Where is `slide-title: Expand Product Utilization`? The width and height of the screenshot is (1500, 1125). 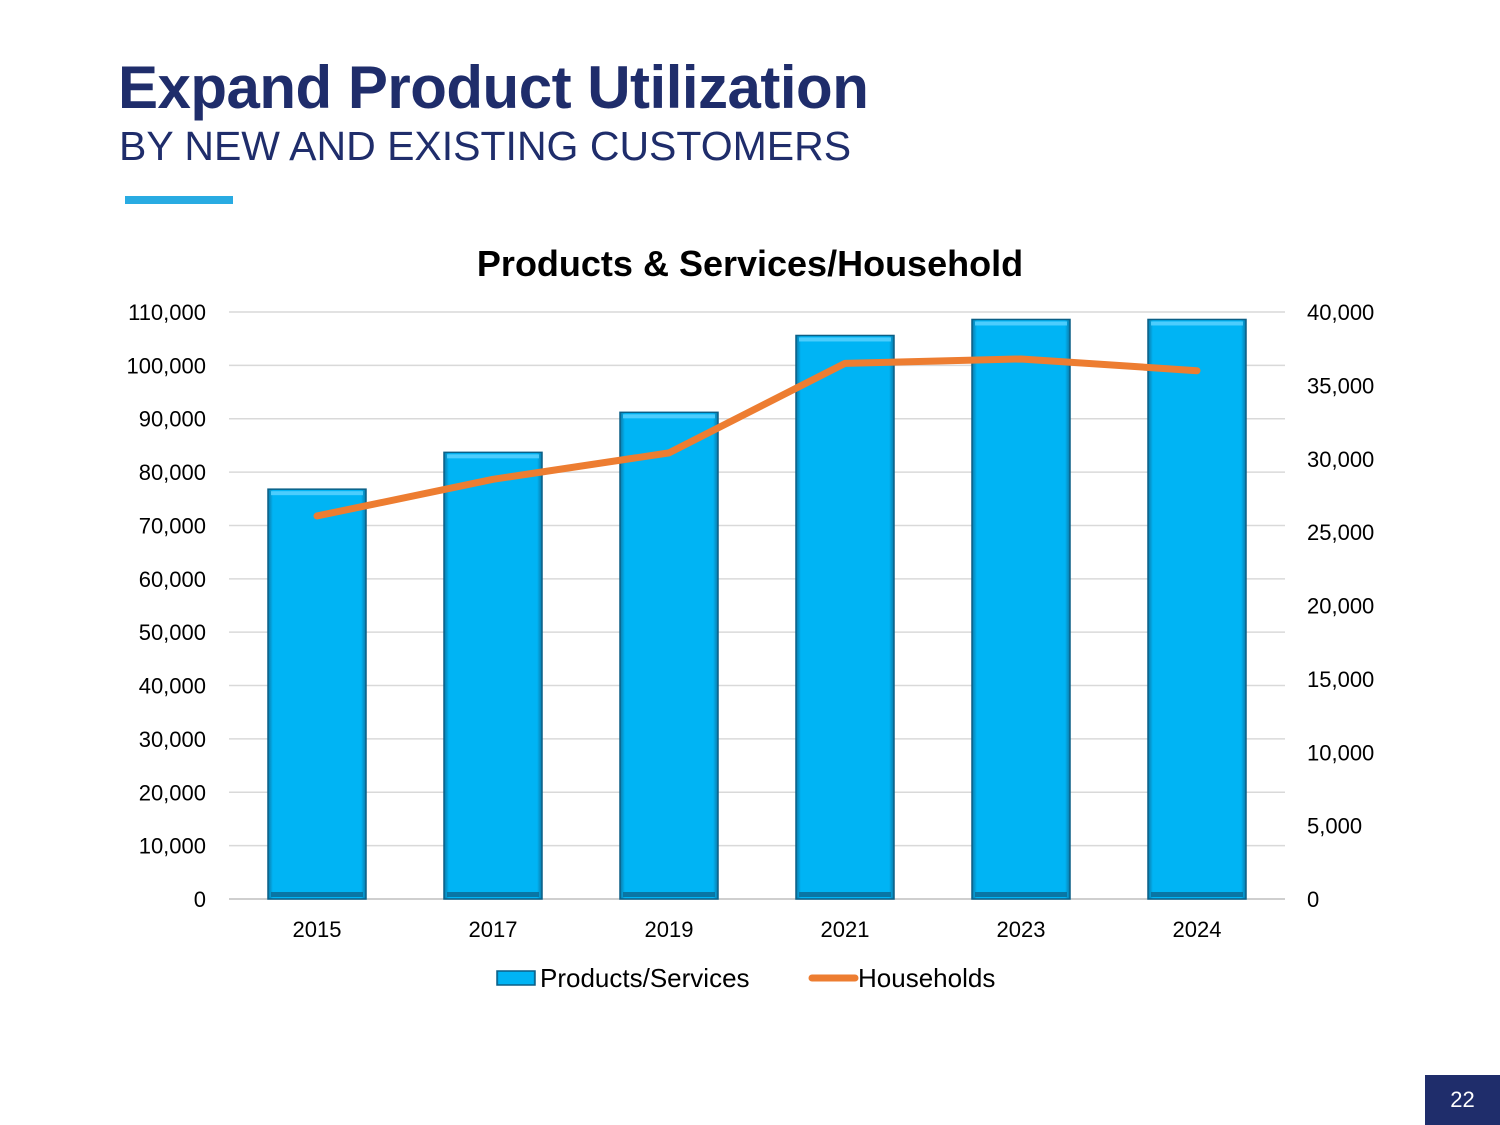
slide-title: Expand Product Utilization is located at coordinates (493, 87).